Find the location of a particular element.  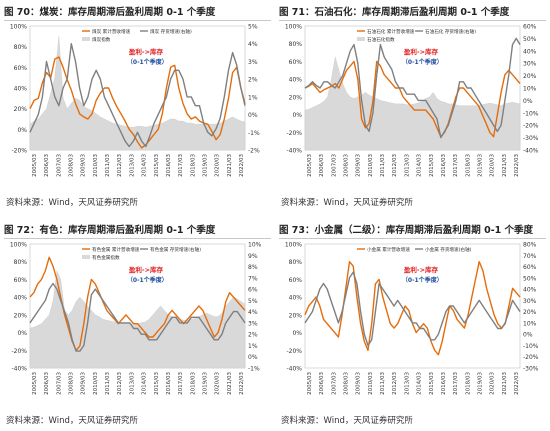

right-axis-tick-label: 50% is located at coordinates (530, 278).